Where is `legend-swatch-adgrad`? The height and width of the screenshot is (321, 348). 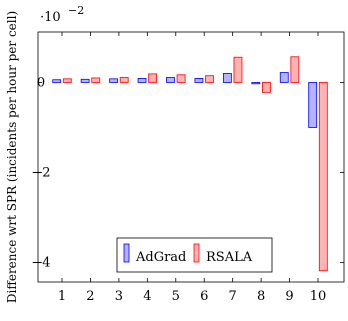 legend-swatch-adgrad is located at coordinates (126, 253).